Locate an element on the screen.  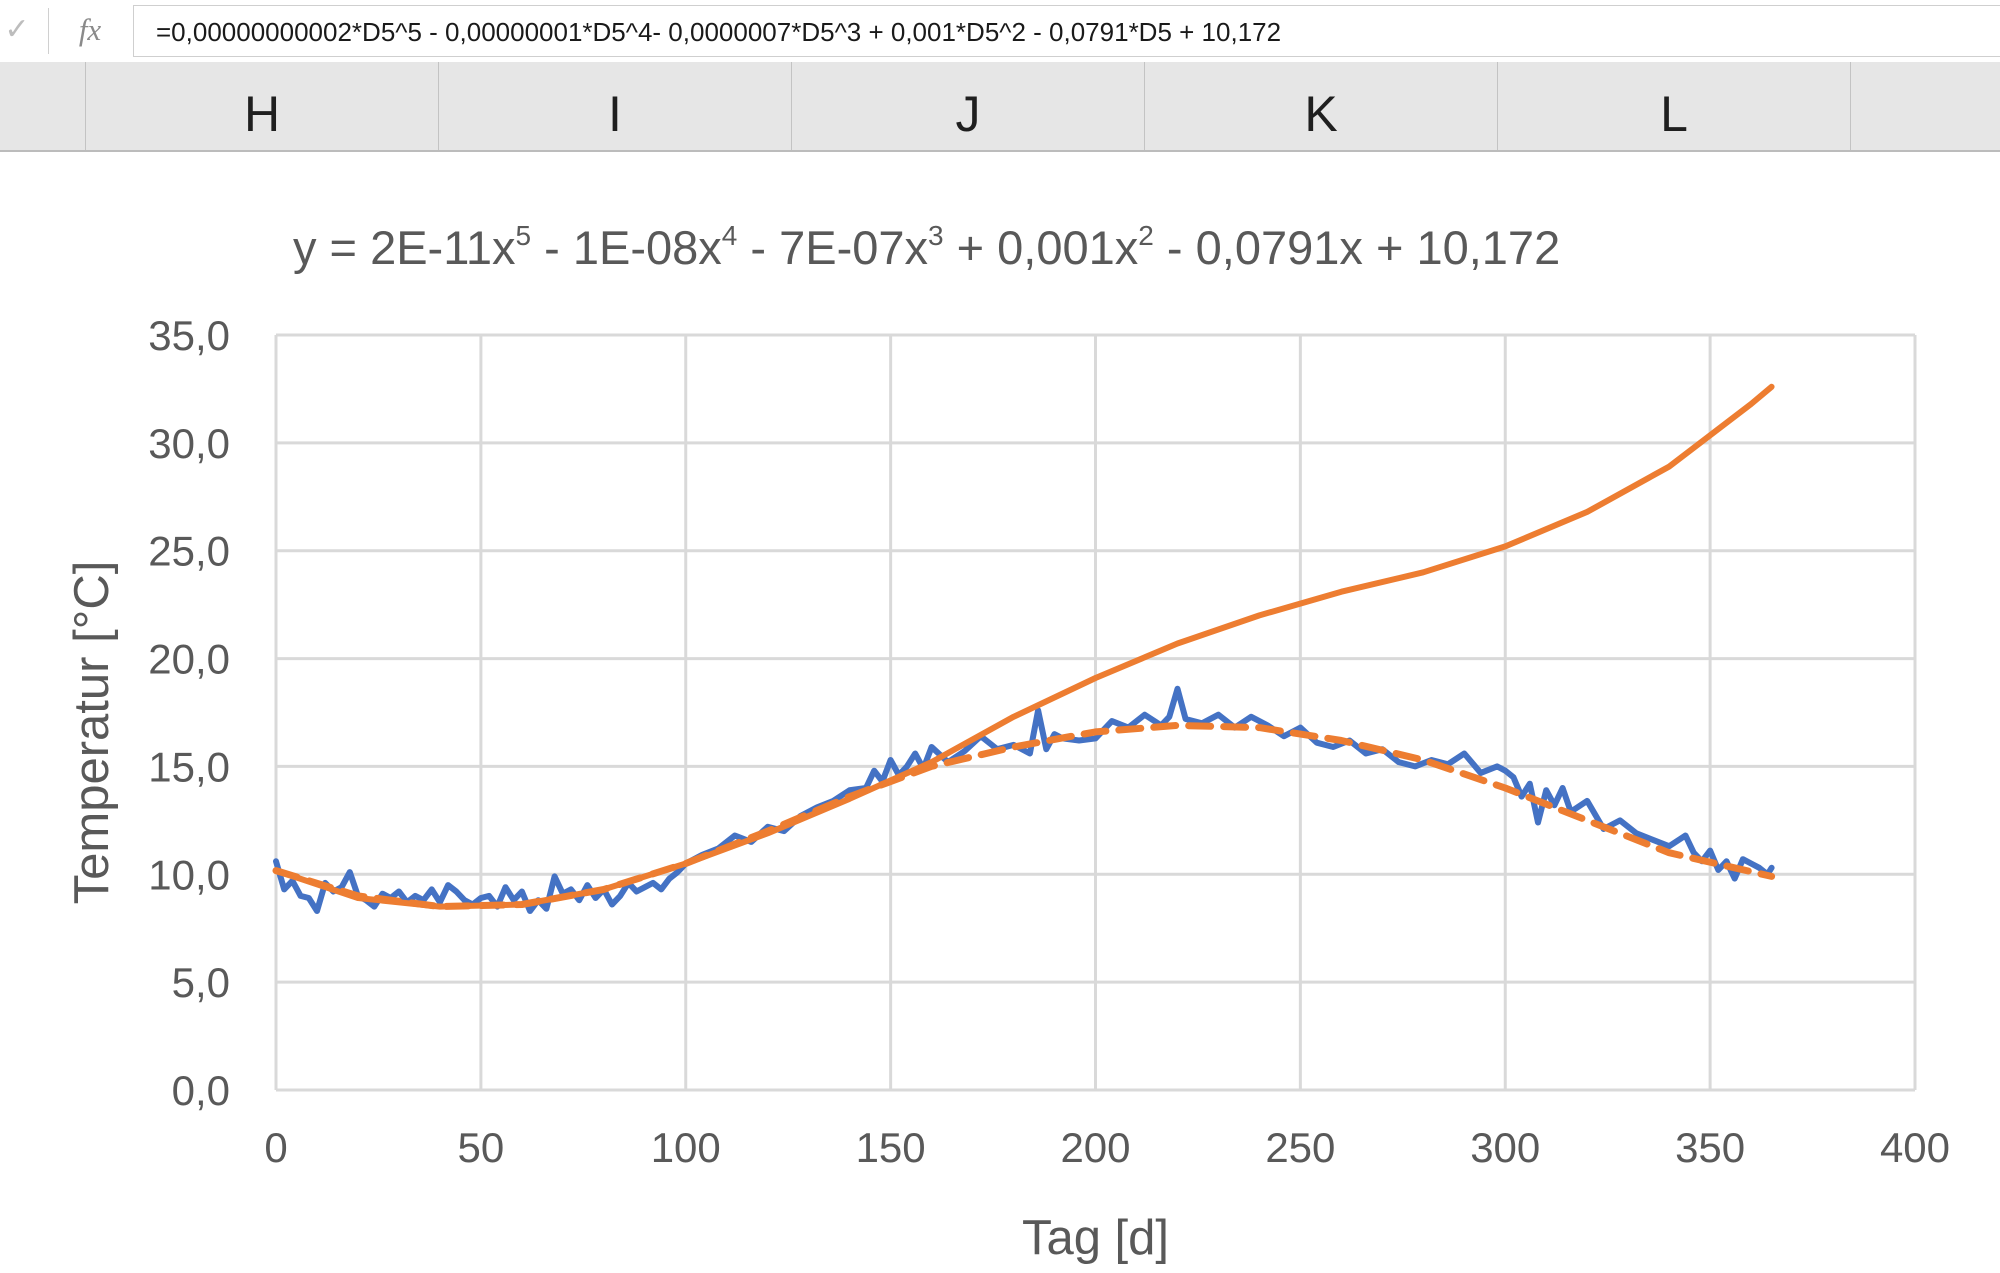
equation-exponent: 2 is located at coordinates (1146, 236).